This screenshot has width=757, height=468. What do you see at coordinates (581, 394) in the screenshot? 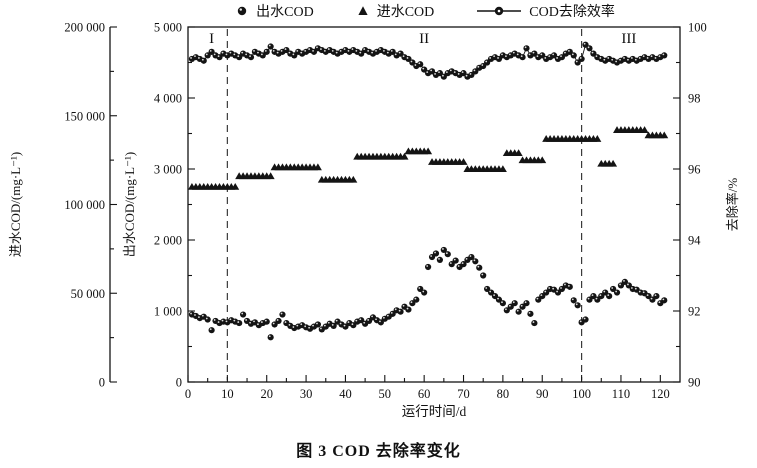
I see `tick-label: 100` at bounding box center [581, 394].